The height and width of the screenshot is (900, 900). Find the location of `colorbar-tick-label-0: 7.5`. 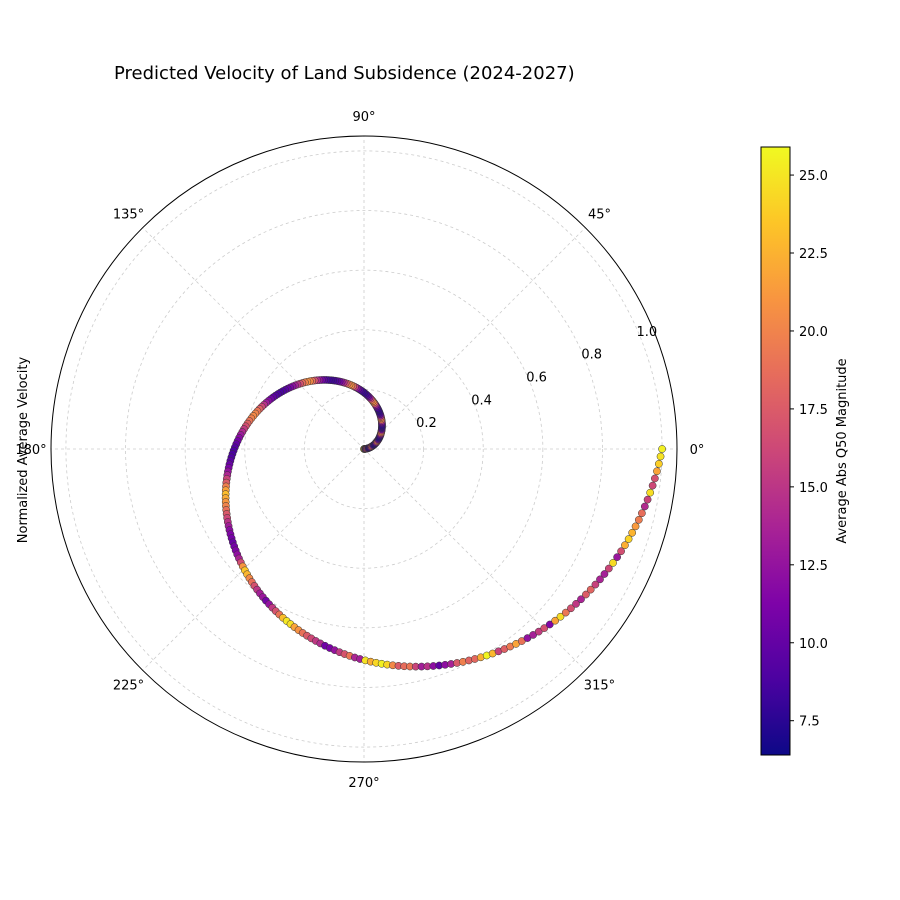

colorbar-tick-label-0: 7.5 is located at coordinates (809, 722).